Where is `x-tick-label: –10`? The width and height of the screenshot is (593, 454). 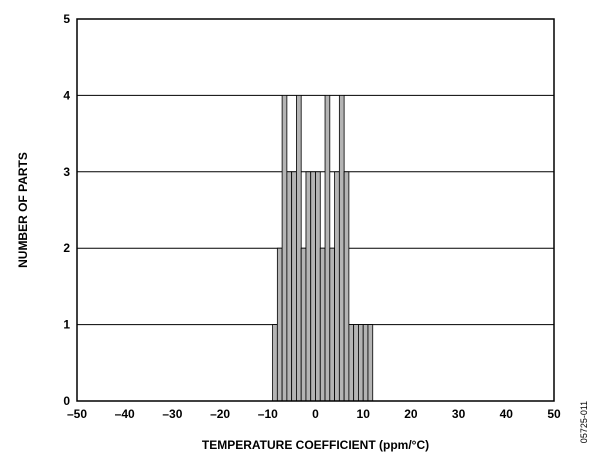 x-tick-label: –10 is located at coordinates (268, 414).